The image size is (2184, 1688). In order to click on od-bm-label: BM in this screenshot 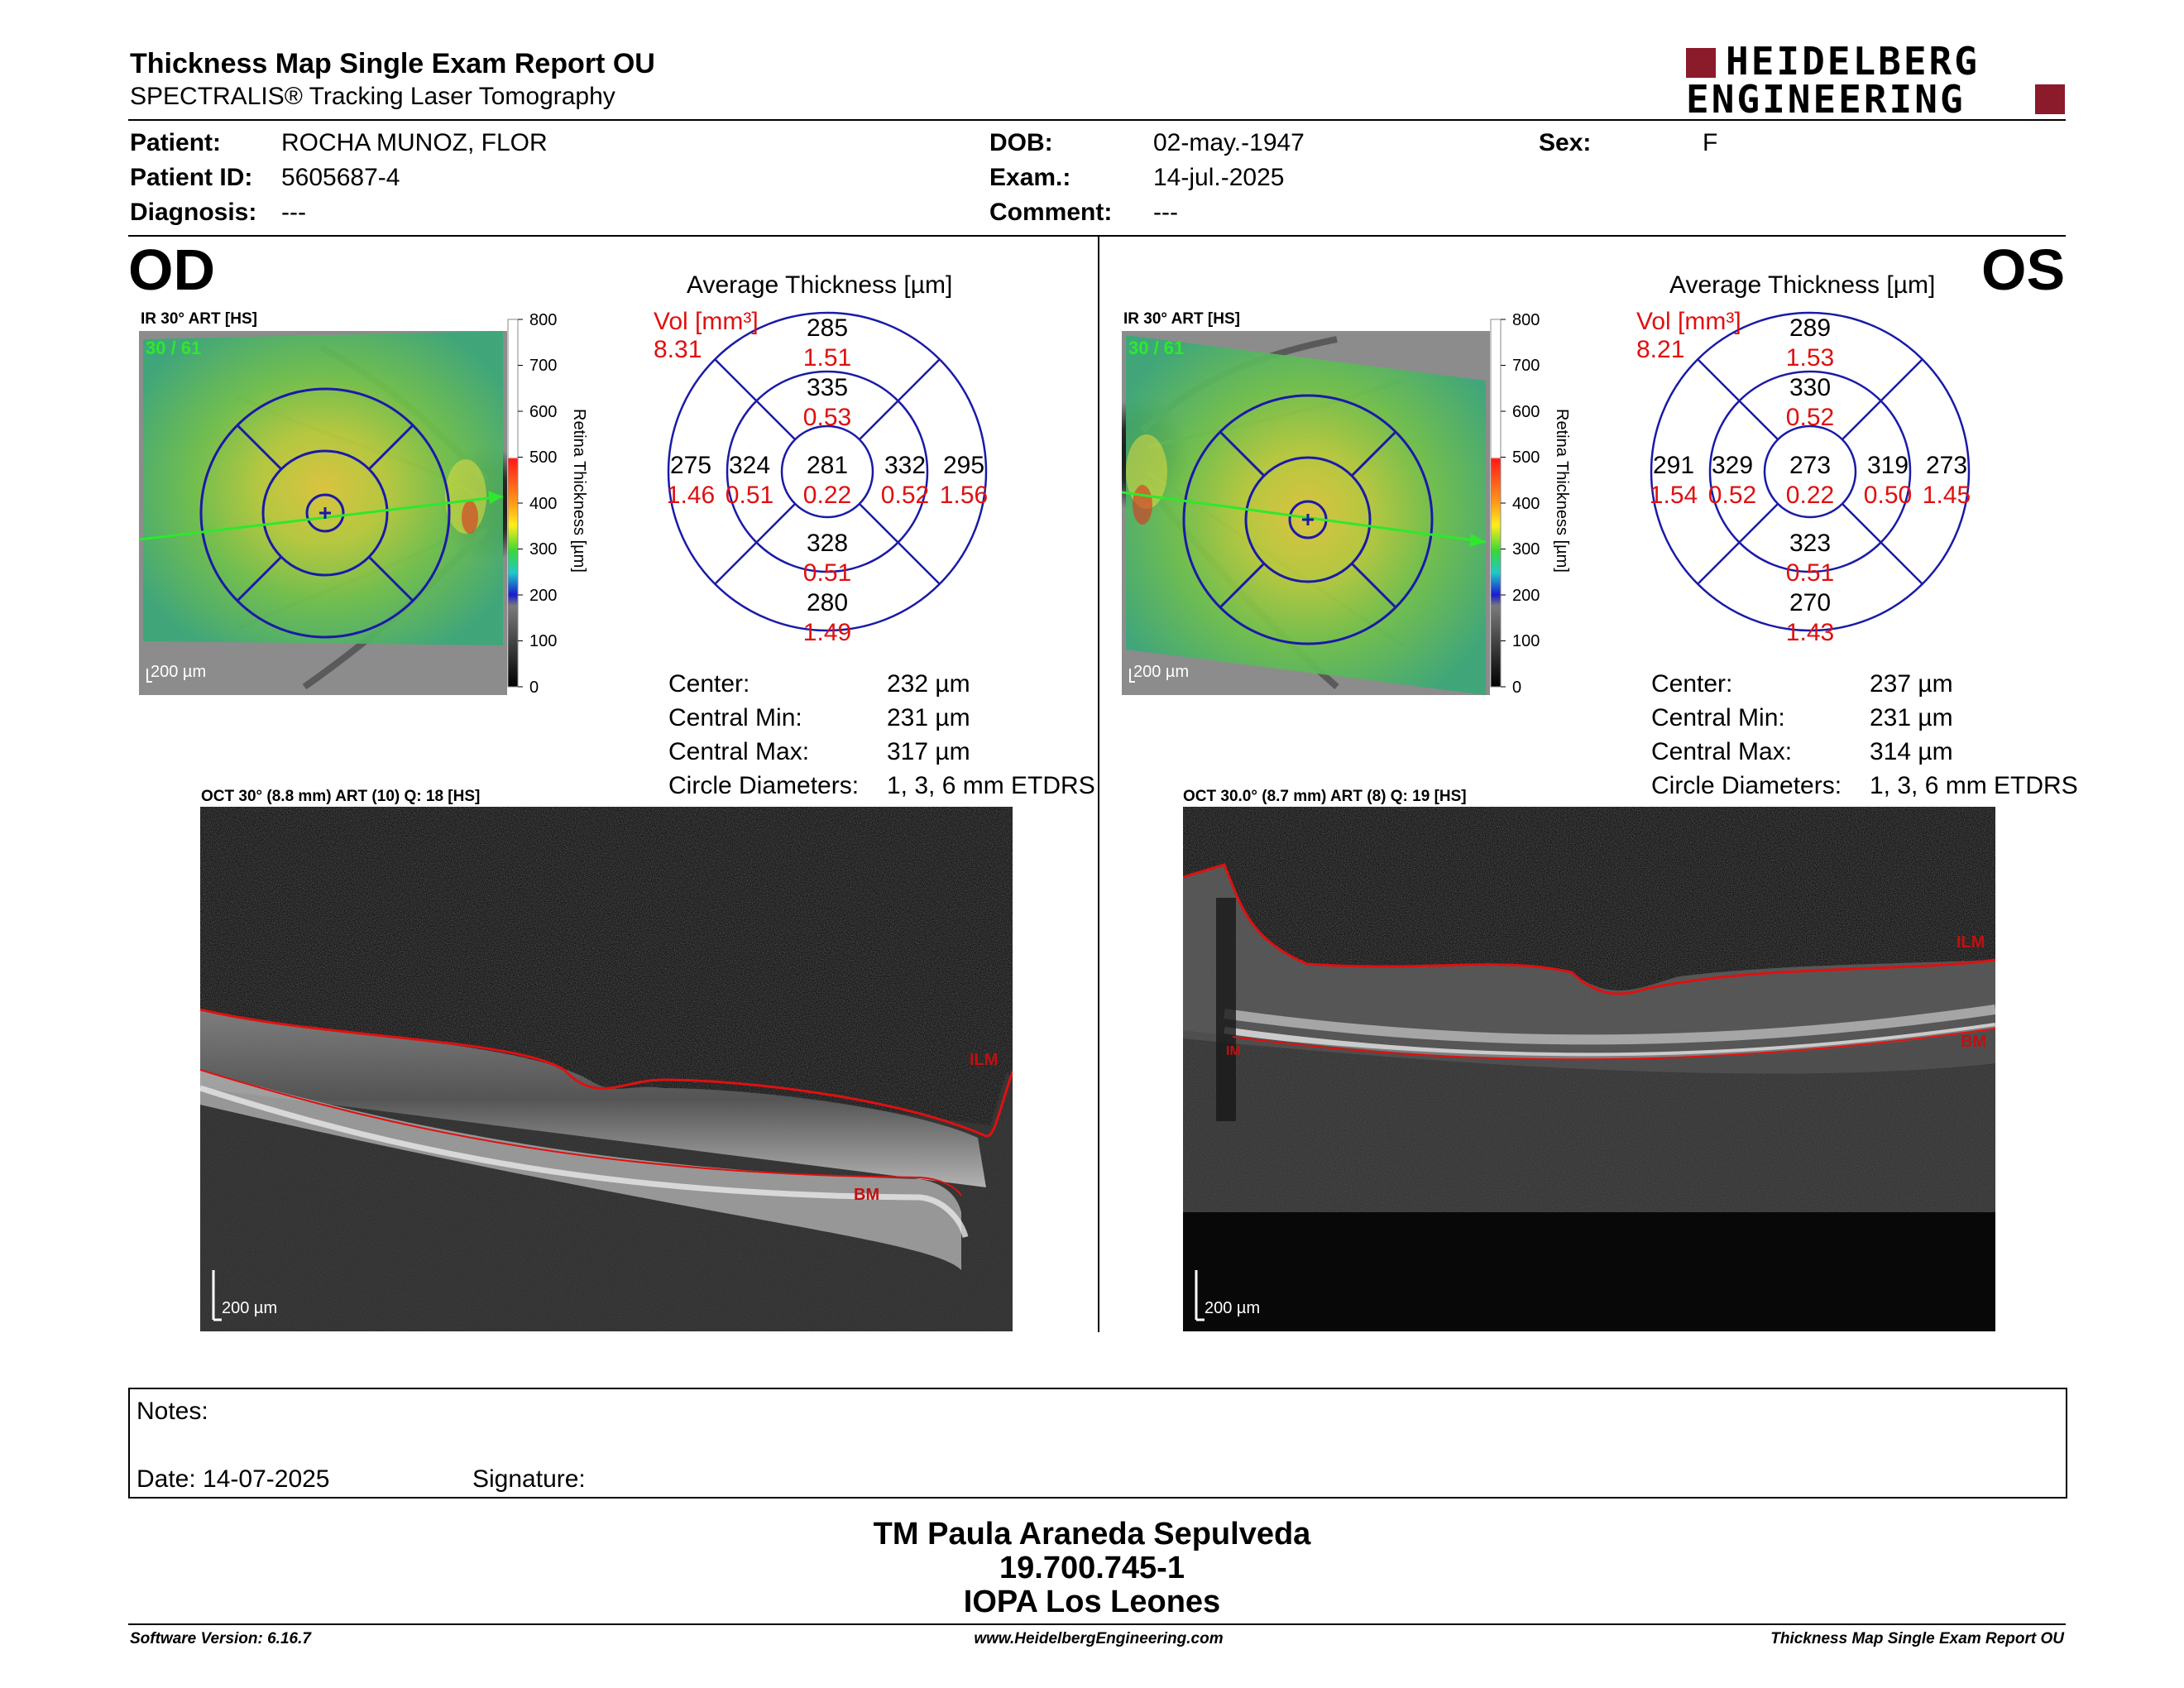, I will do `click(866, 1195)`.